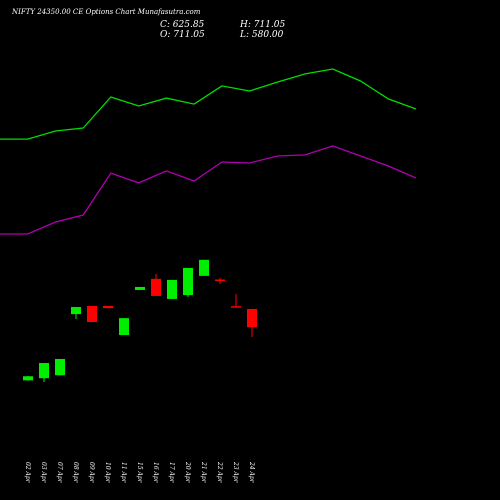 The width and height of the screenshot is (500, 500). What do you see at coordinates (182, 35) in the screenshot?
I see `open-label: O: 711.05` at bounding box center [182, 35].